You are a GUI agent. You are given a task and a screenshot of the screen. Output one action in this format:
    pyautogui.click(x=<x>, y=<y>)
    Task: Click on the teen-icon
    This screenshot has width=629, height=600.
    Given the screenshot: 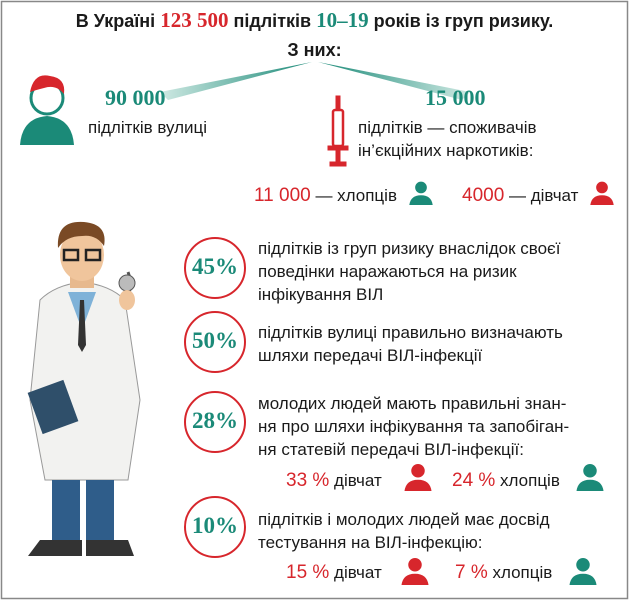 What is the action you would take?
    pyautogui.click(x=47, y=110)
    